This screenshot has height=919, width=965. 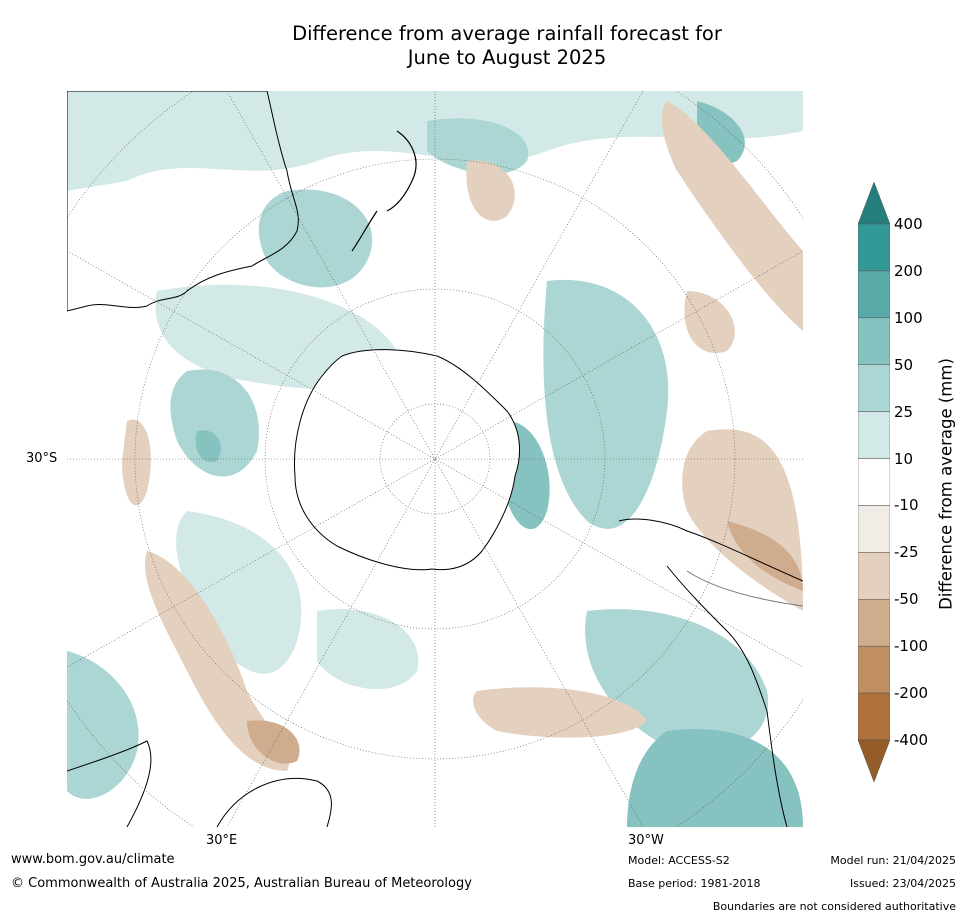 What do you see at coordinates (908, 270) in the screenshot?
I see `colorbar-tick-label: 200` at bounding box center [908, 270].